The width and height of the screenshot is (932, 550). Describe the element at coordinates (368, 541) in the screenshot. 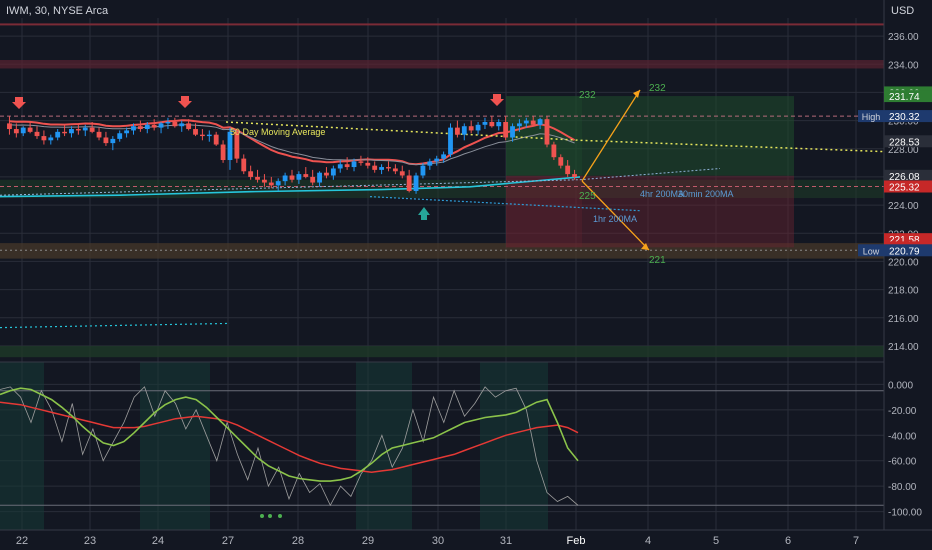

I see `time-tick-label: 29` at that location.